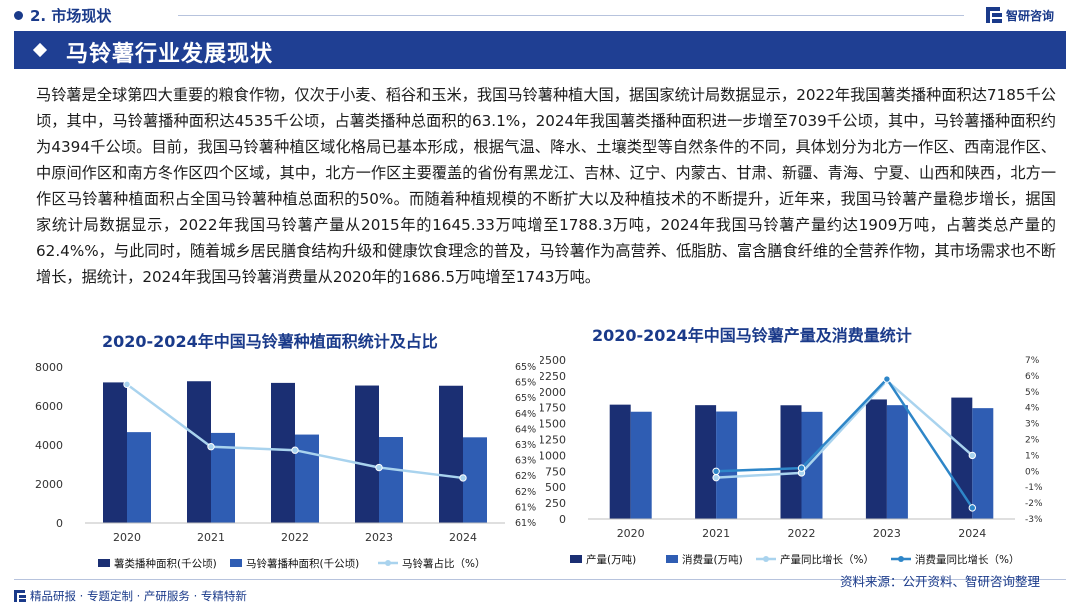 The height and width of the screenshot is (606, 1080). I want to click on y-left-tick-label: 2500, so click(553, 360).